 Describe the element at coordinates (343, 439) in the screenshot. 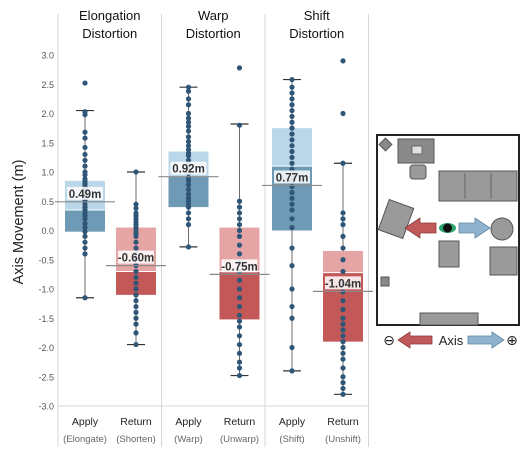

I see `x-tick-sublabel: (Unshift)` at that location.